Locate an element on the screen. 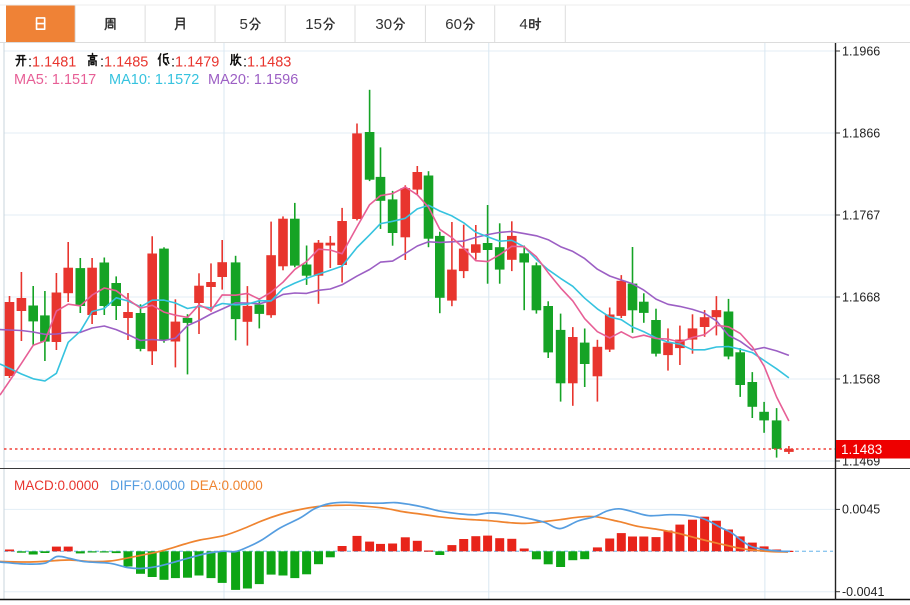 This screenshot has height=605, width=910. svg-text: 1.1479 is located at coordinates (197, 63).